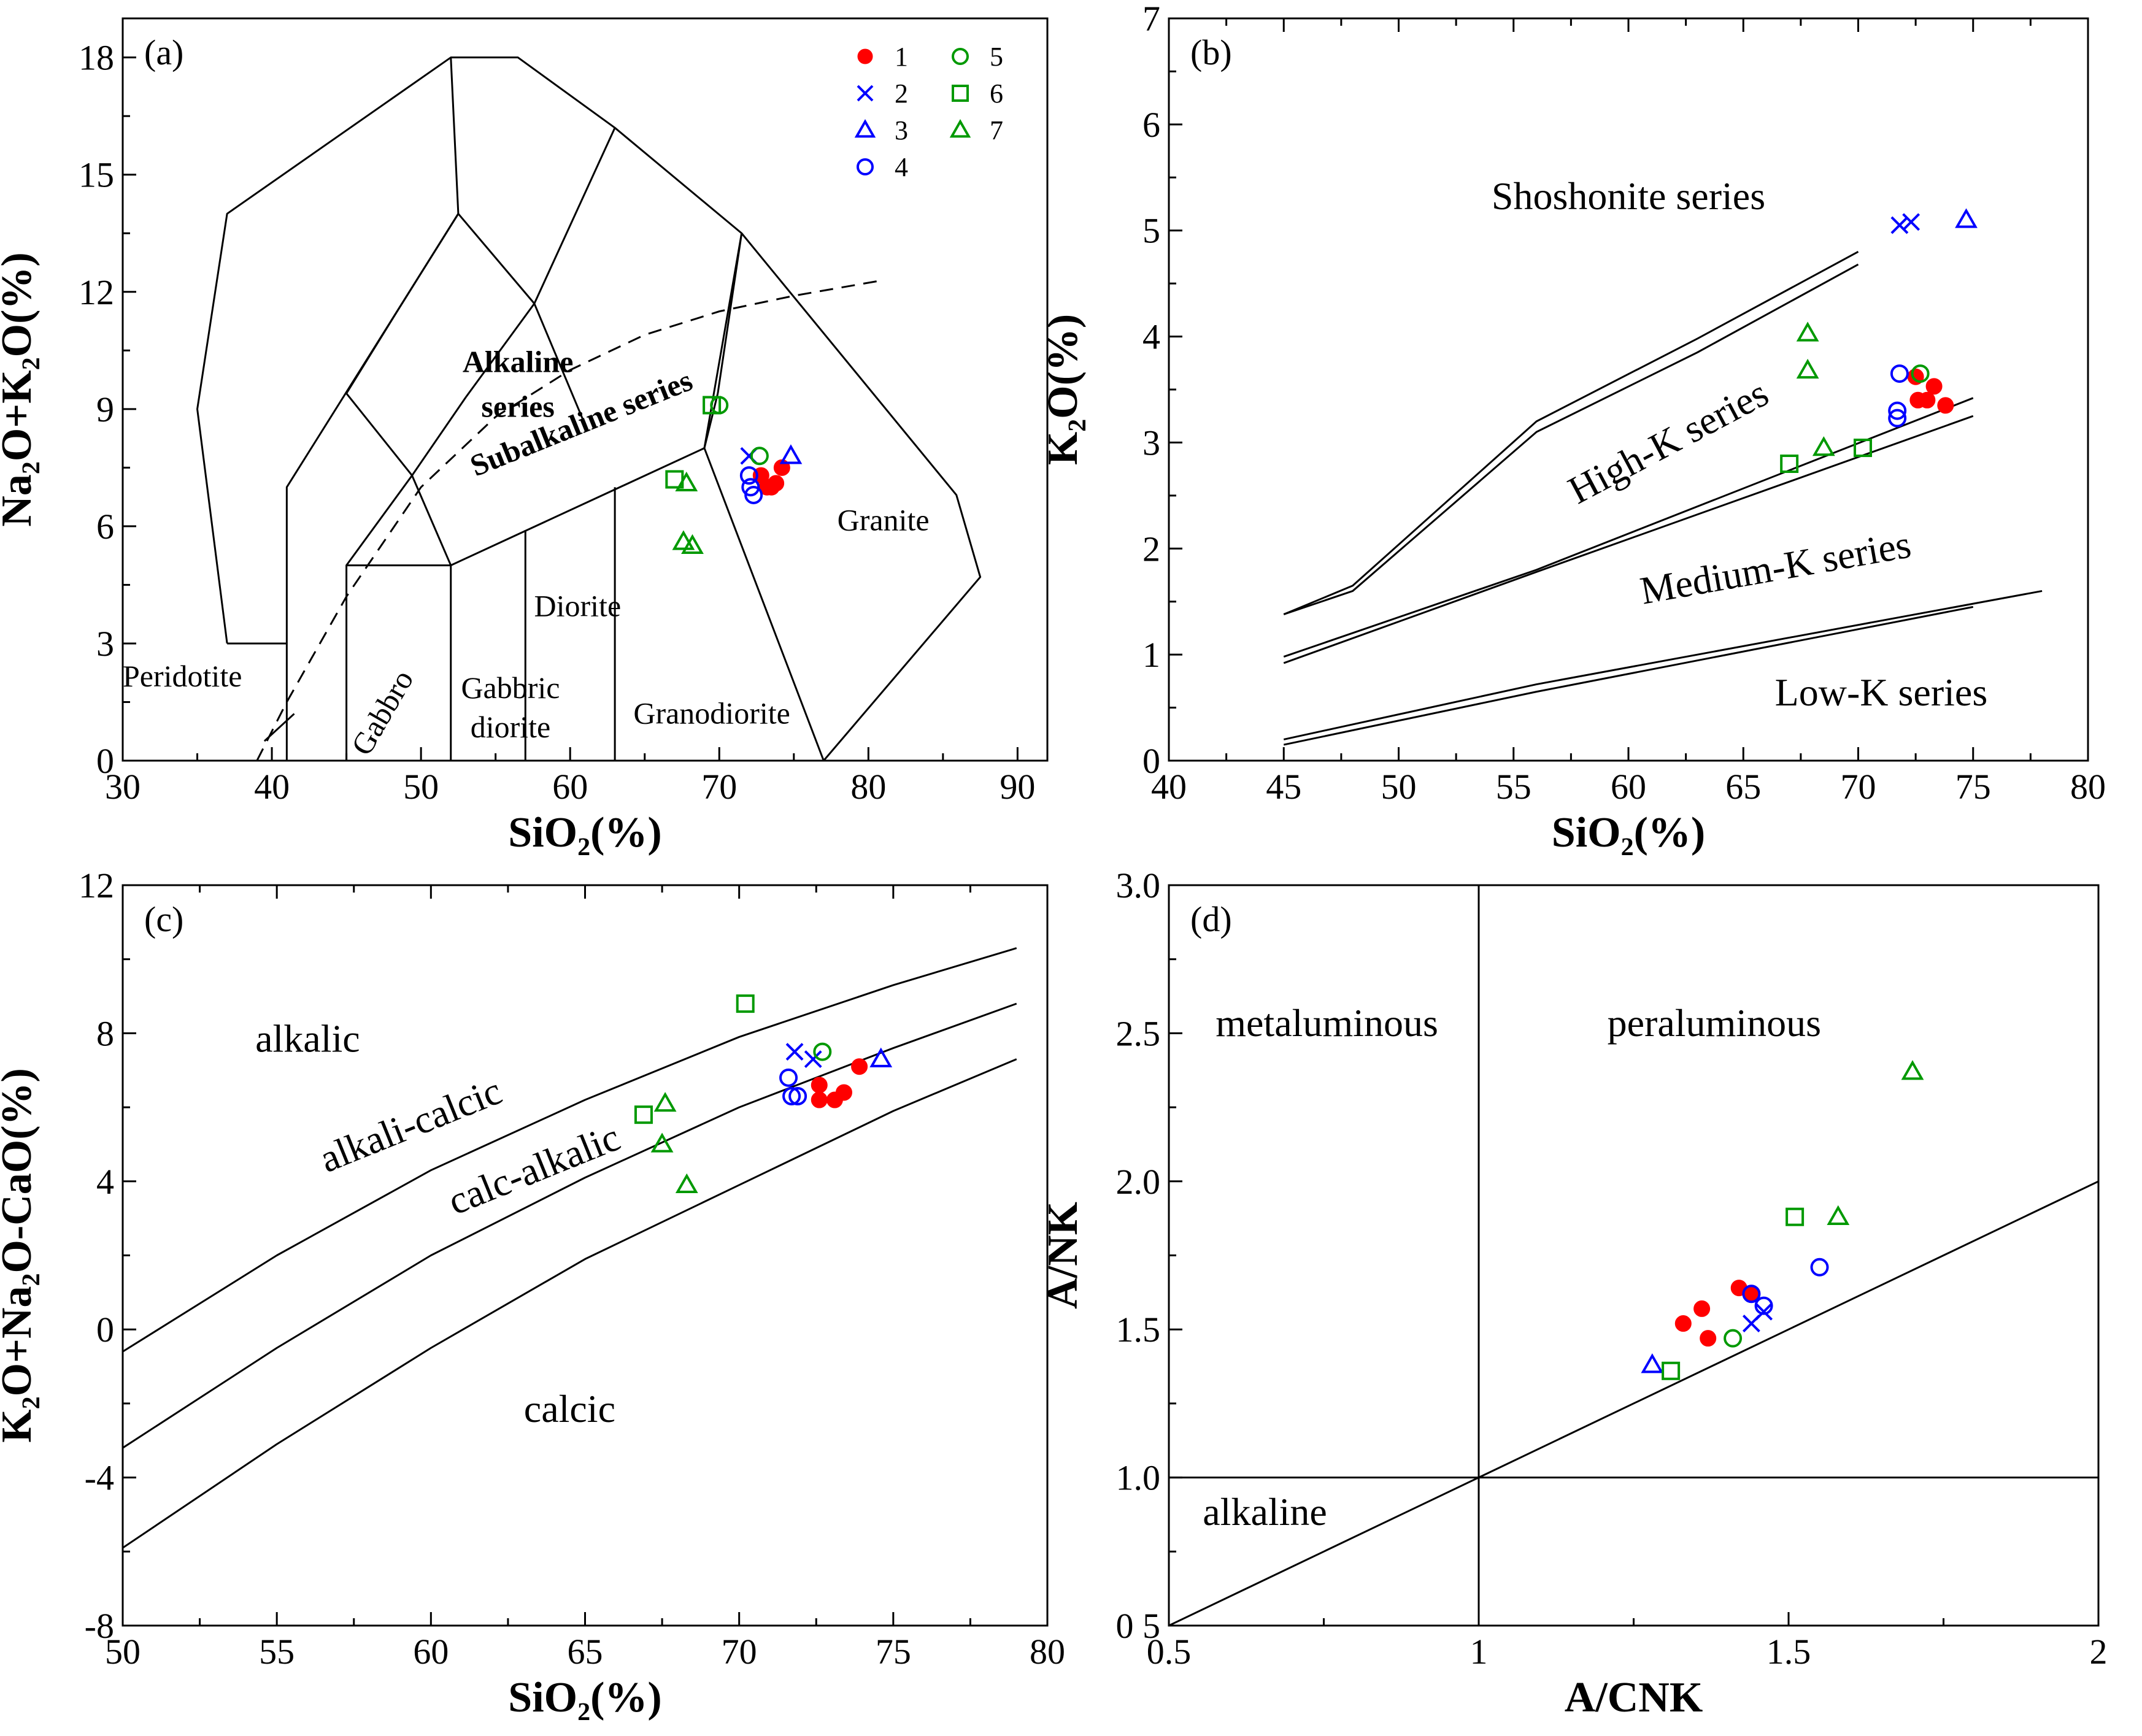  What do you see at coordinates (1138, 1330) in the screenshot?
I see `y-tick-label: 1.5` at bounding box center [1138, 1330].